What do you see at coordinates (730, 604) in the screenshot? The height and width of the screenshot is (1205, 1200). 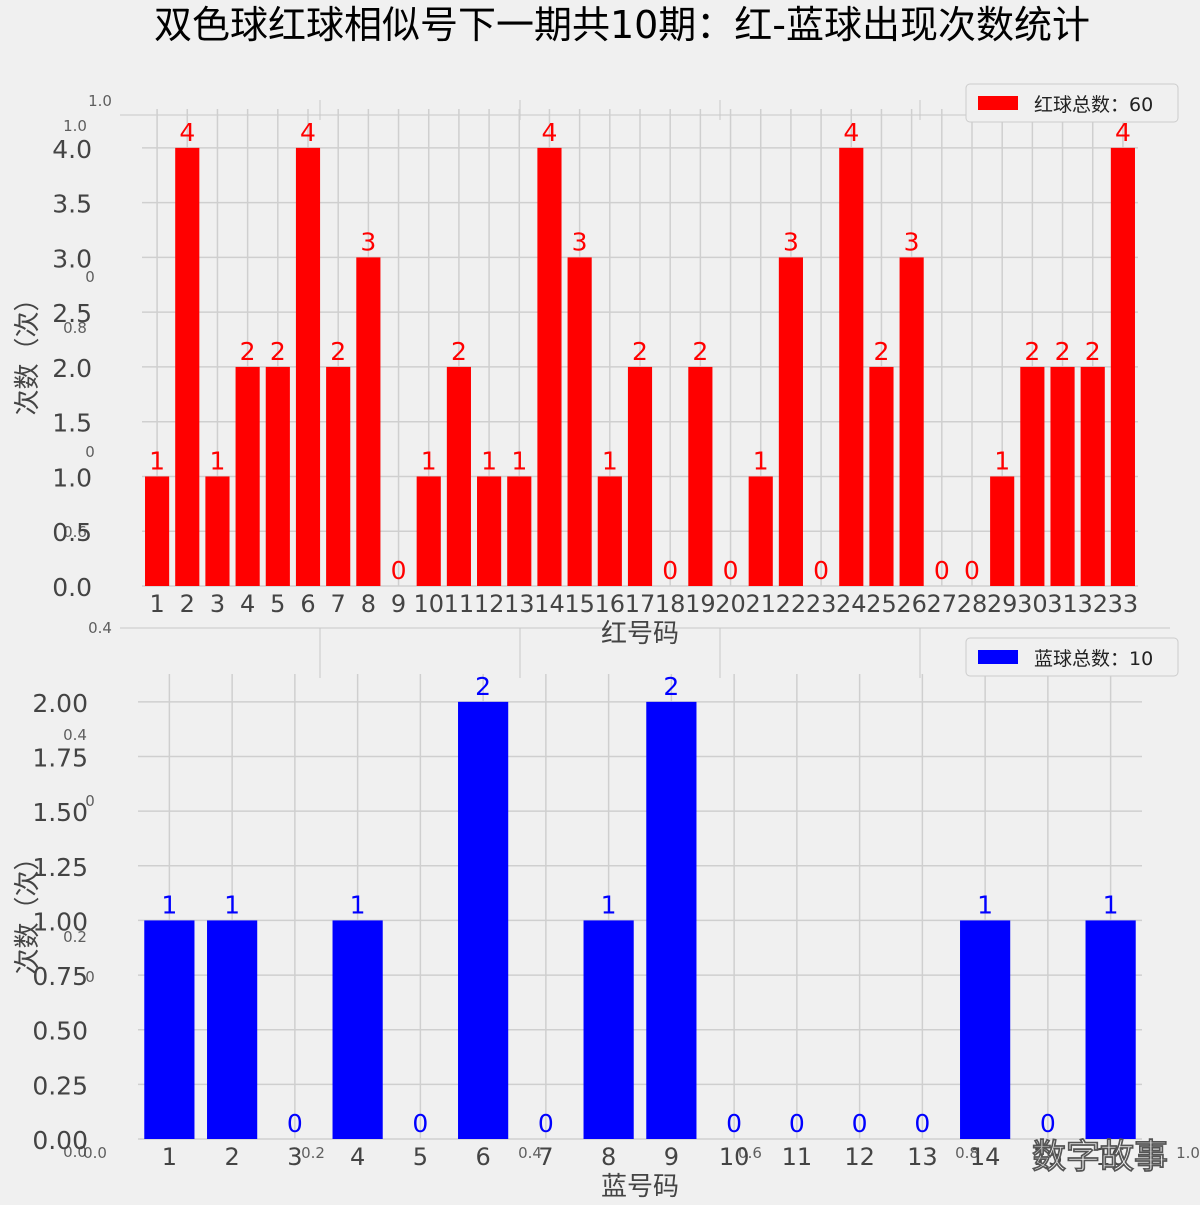 I see `x-tick-label: 20` at bounding box center [730, 604].